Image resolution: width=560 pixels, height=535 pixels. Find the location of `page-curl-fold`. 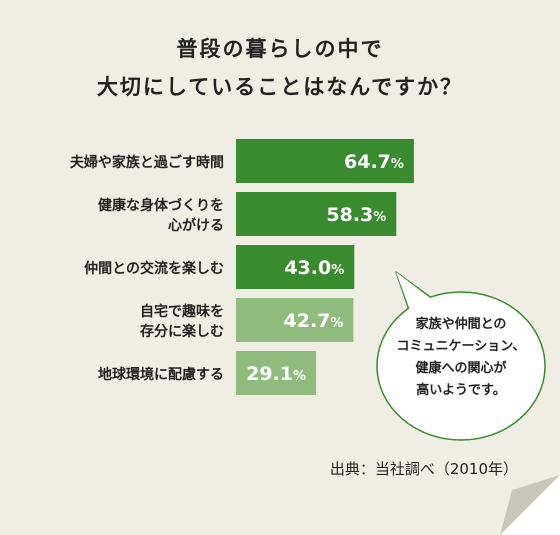

page-curl-fold is located at coordinates (530, 505).